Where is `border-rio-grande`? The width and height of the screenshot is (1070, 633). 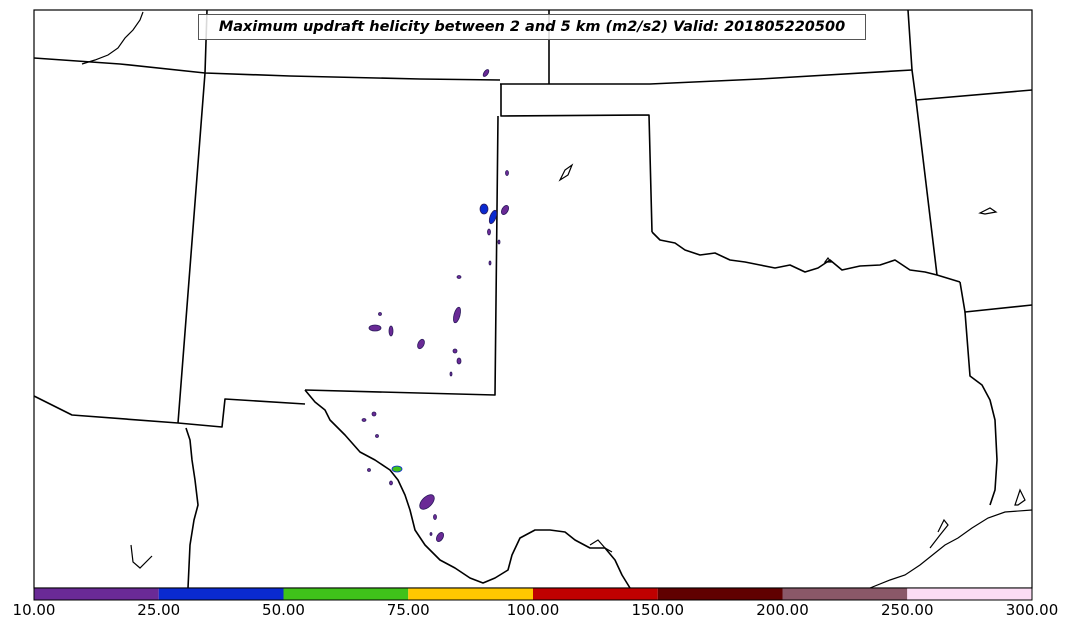
border-rio-grande is located at coordinates (467, 489).